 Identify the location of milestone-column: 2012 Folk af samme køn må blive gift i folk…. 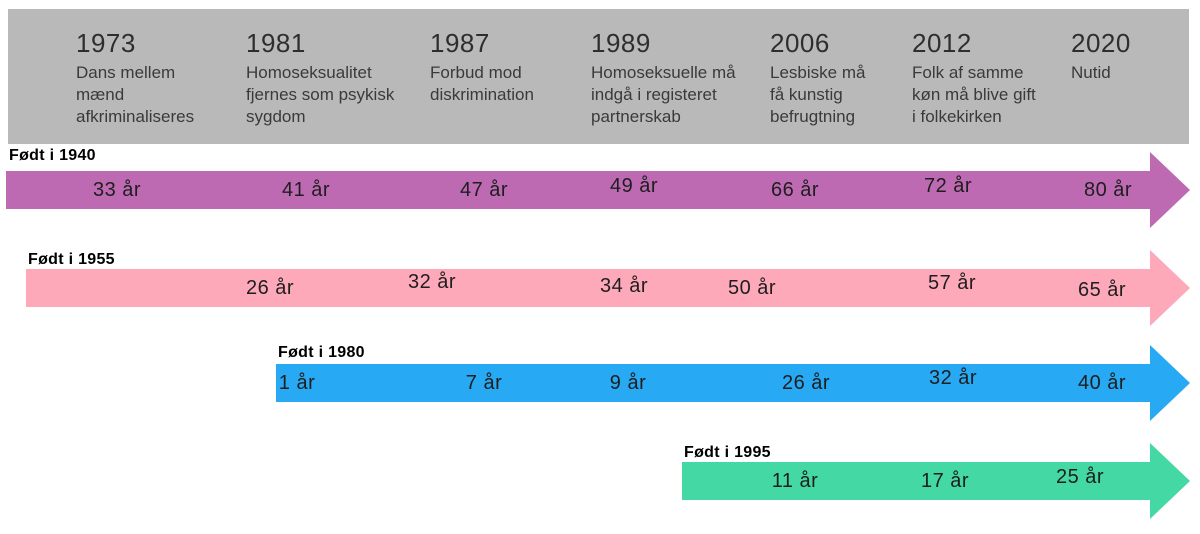
(974, 78).